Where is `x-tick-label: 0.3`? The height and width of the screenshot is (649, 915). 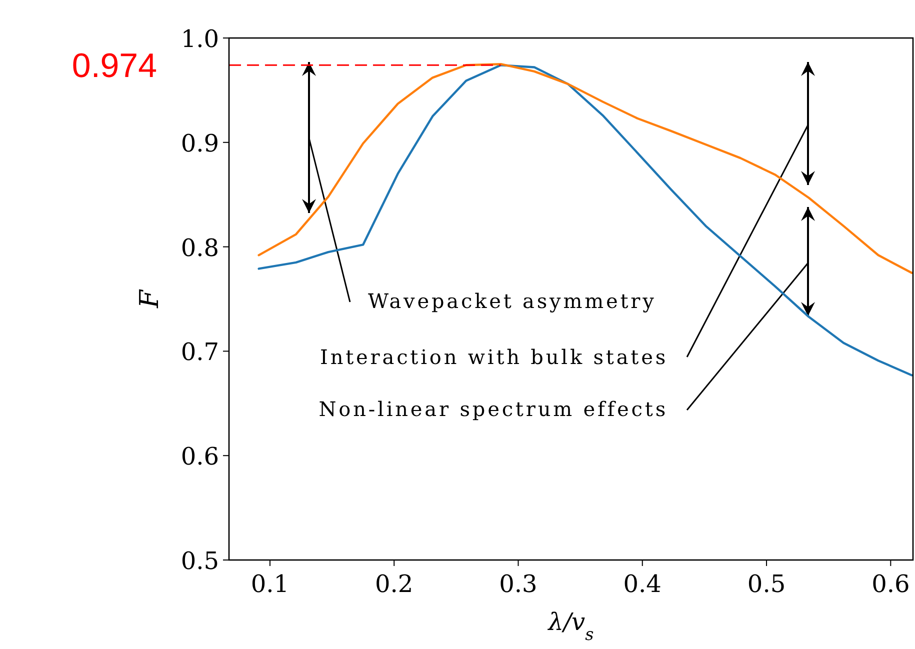
x-tick-label: 0.3 is located at coordinates (518, 584).